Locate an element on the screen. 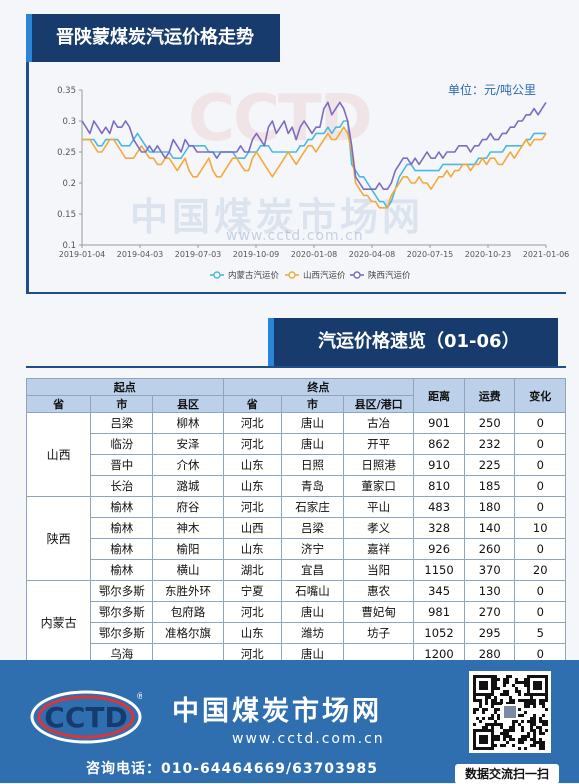 This screenshot has width=579, height=784. table-row: 鄂尔多斯 包府路 河北 唐山 曹妃甸 981 270 0 is located at coordinates (296, 612).